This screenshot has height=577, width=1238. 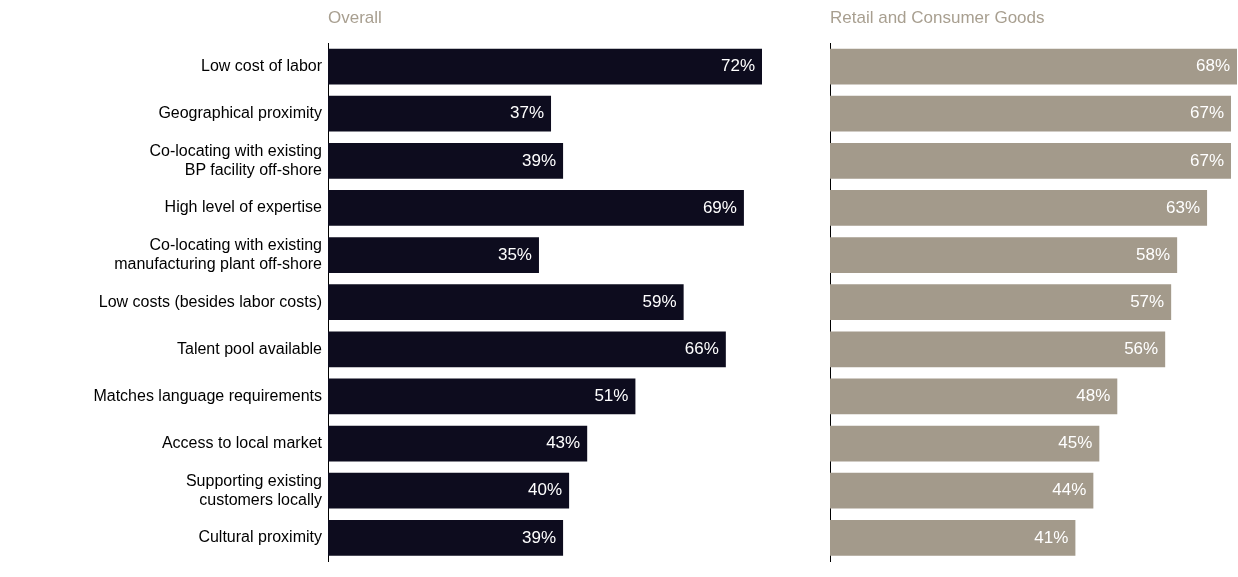 What do you see at coordinates (701, 349) in the screenshot?
I see `data-label: 66%` at bounding box center [701, 349].